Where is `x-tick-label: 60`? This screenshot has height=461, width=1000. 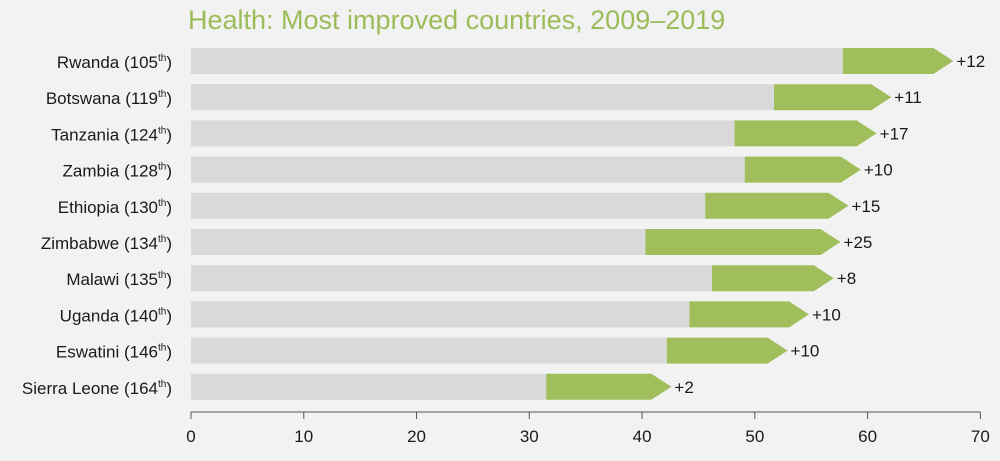 x-tick-label: 60 is located at coordinates (867, 436).